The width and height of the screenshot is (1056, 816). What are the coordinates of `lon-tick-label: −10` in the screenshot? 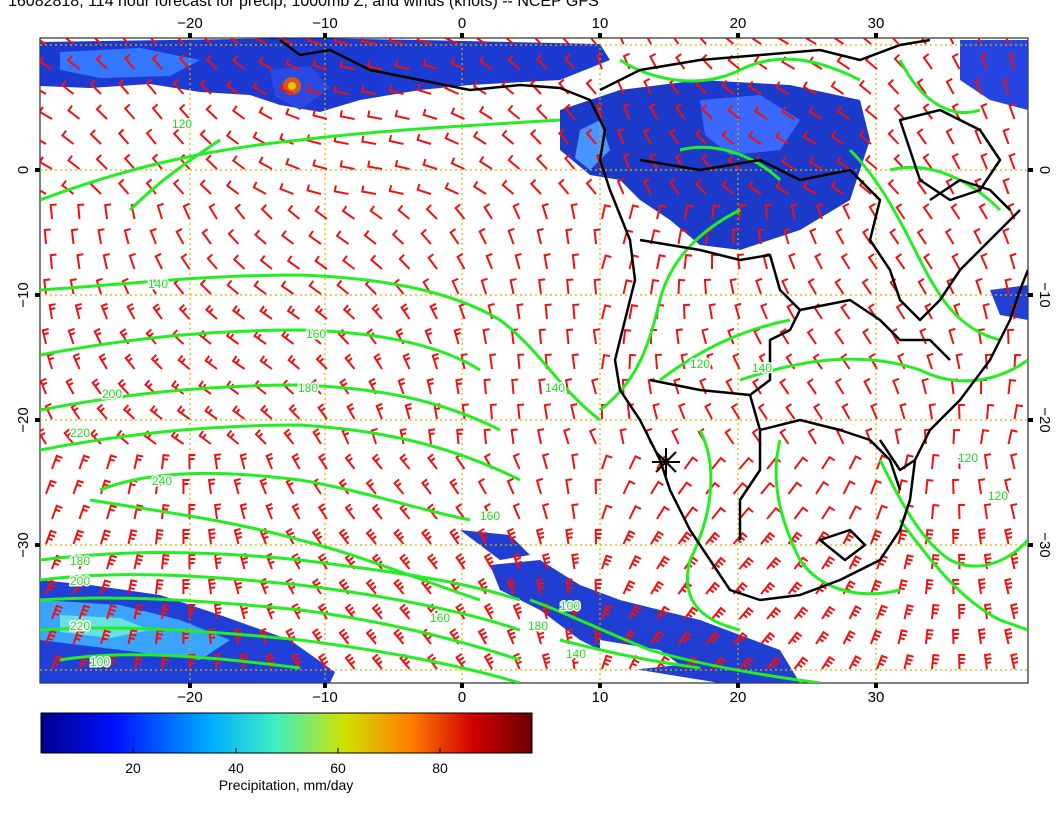 It's located at (324, 697).